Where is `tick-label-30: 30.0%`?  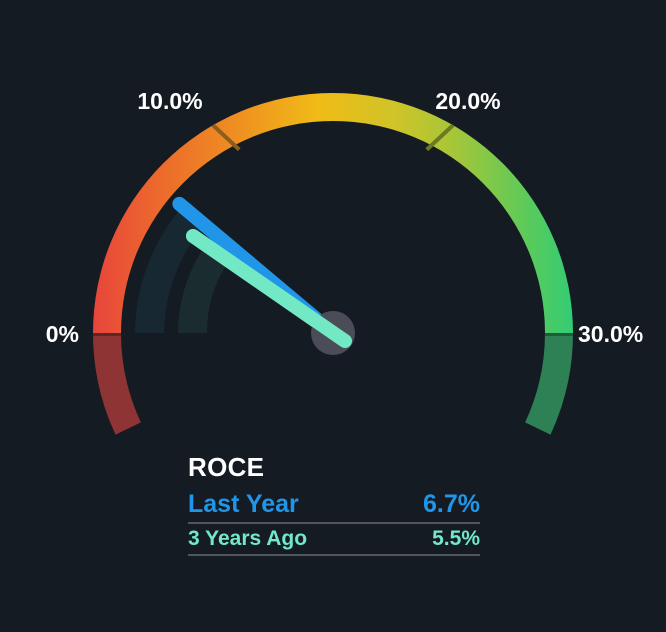
tick-label-30: 30.0% is located at coordinates (610, 334).